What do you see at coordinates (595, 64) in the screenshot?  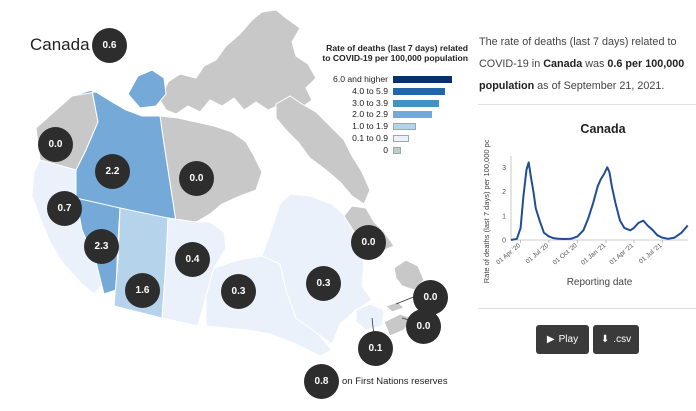 I see `summary-part2: was` at bounding box center [595, 64].